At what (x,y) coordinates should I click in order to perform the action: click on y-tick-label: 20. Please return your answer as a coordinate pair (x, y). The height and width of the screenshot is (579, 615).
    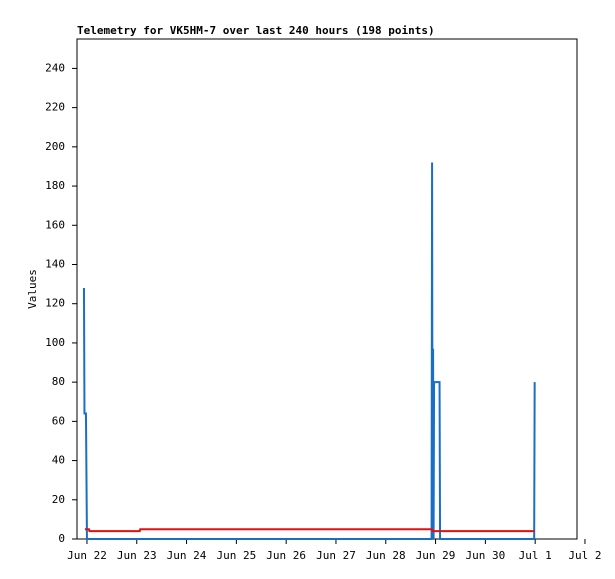
    Looking at the image, I should click on (58, 499).